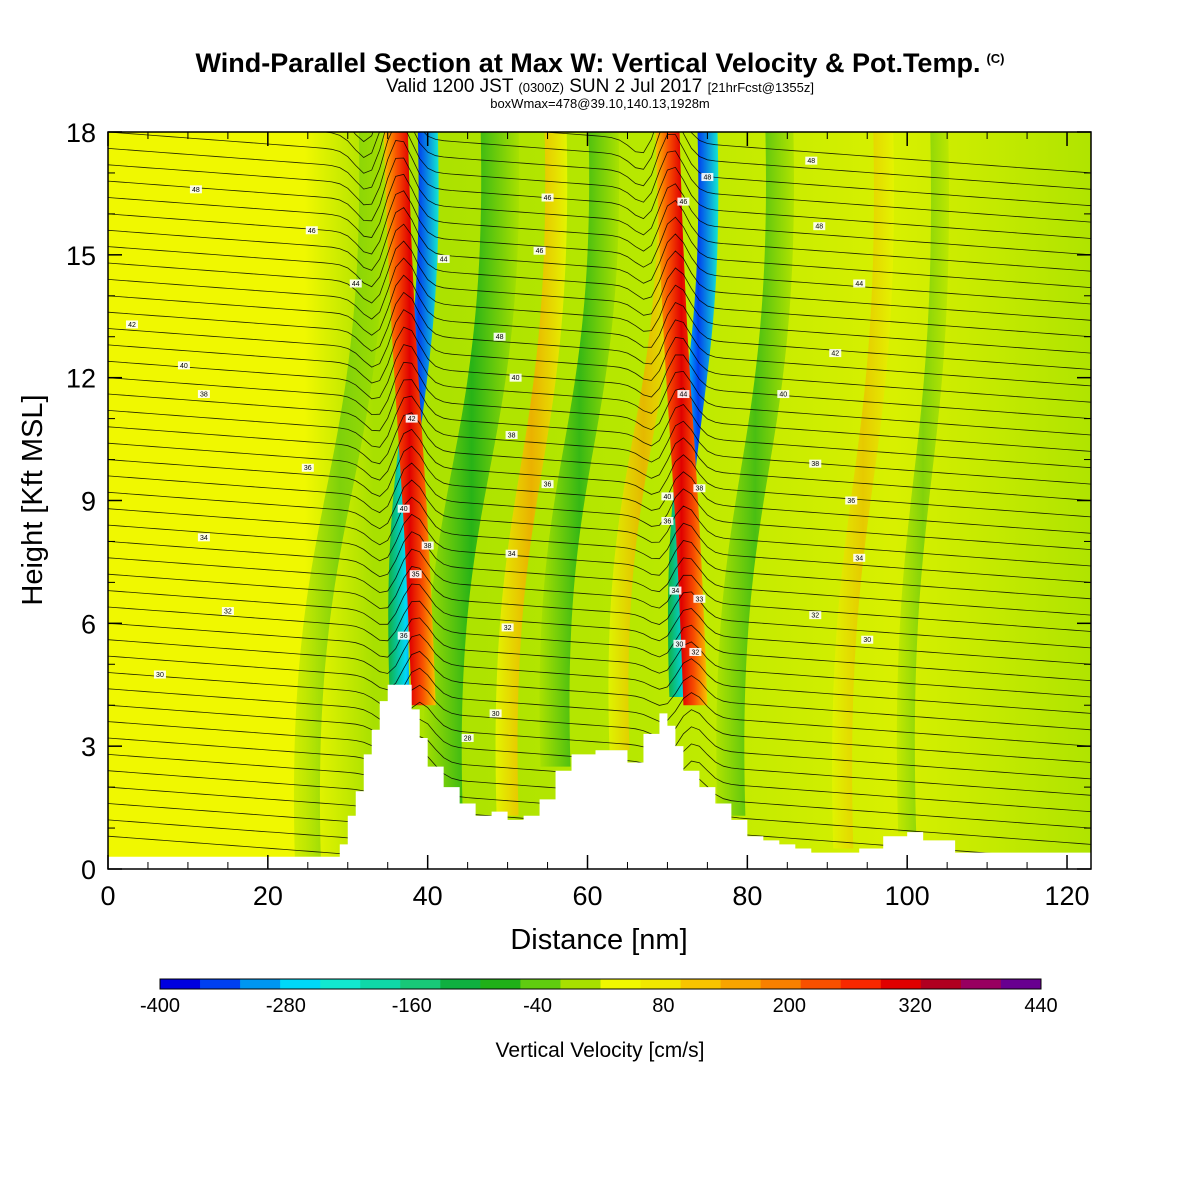 This screenshot has width=1200, height=1200. Describe the element at coordinates (81, 133) in the screenshot. I see `y-tick-label: 18` at that location.